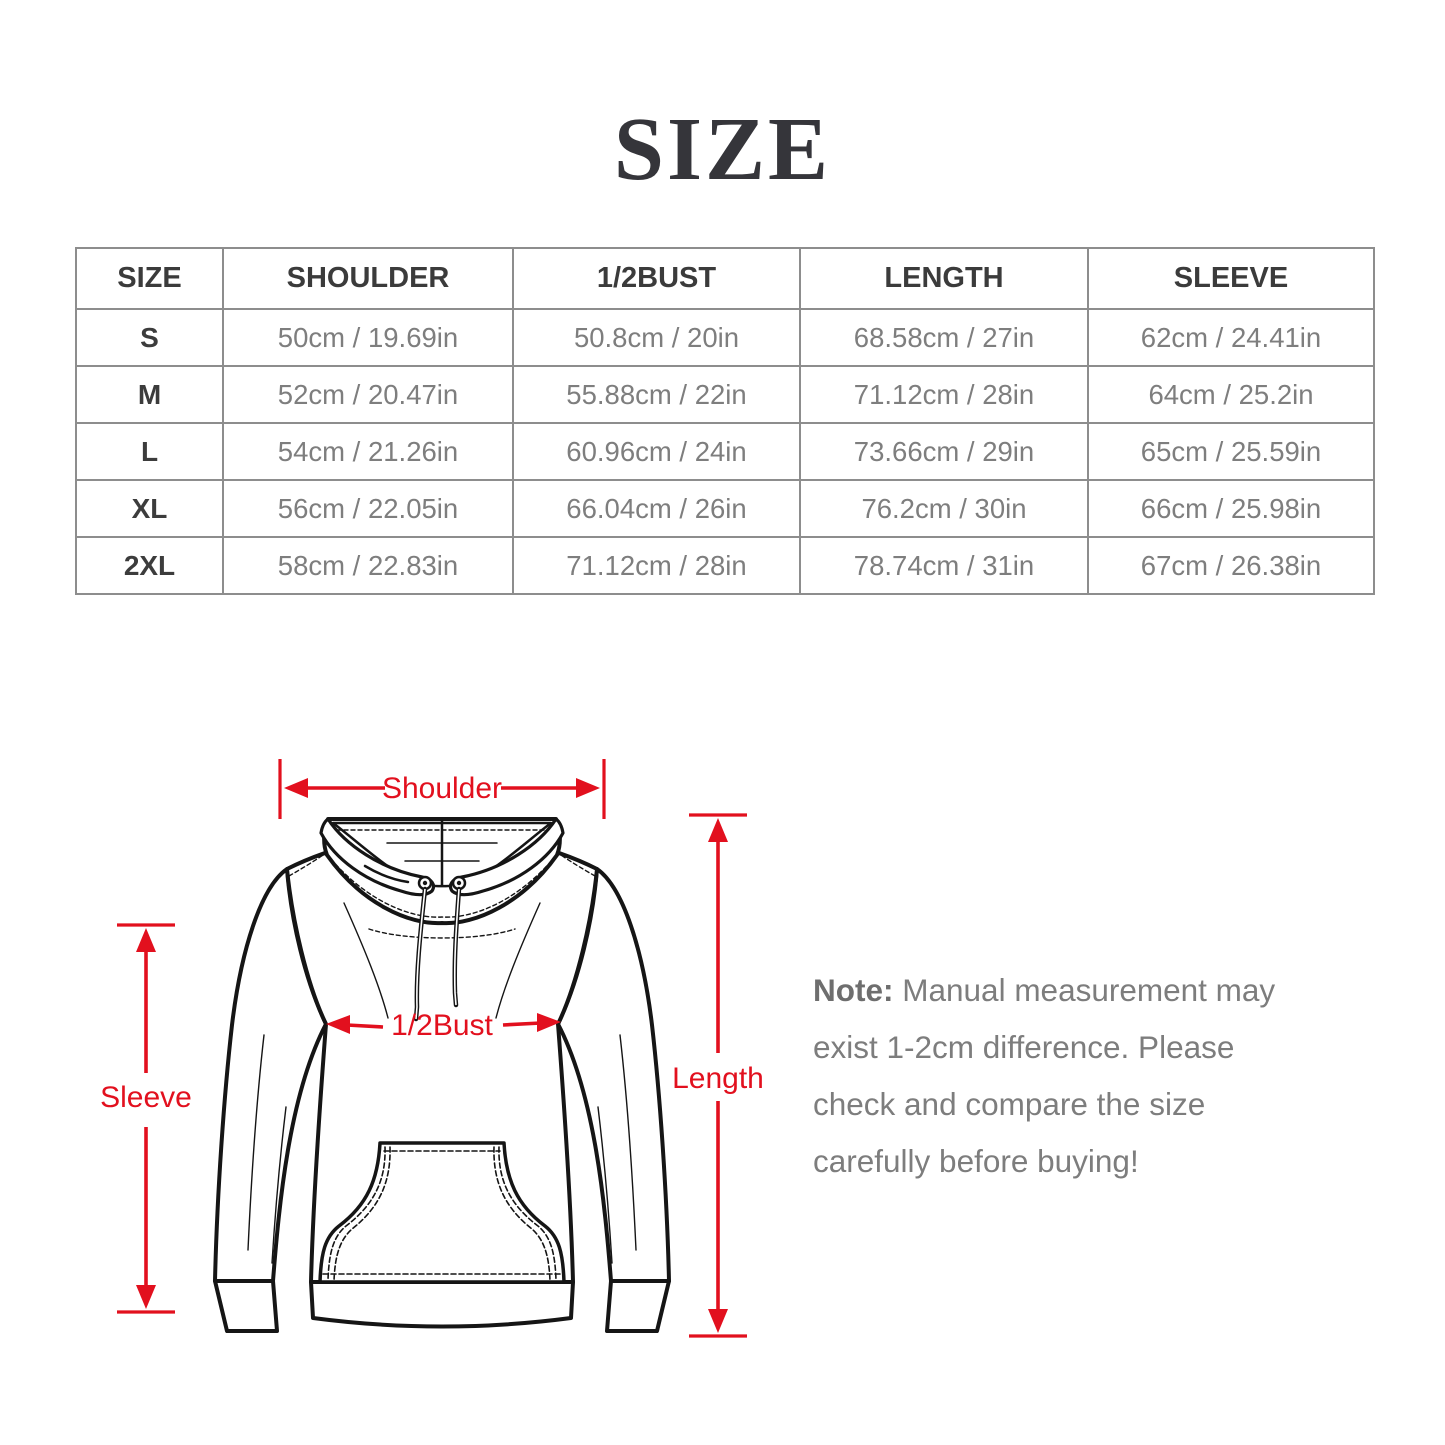 The width and height of the screenshot is (1445, 1445). Describe the element at coordinates (944, 394) in the screenshot. I see `cell-length: 71.12cm / 28in` at that location.